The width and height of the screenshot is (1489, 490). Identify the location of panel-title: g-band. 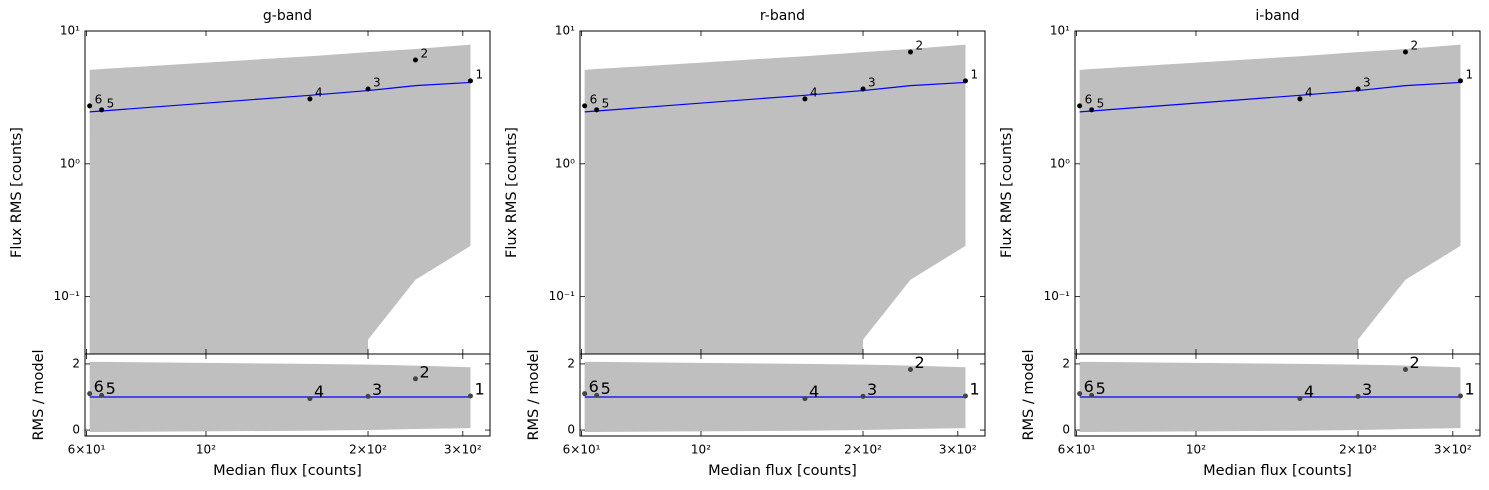
(287, 16).